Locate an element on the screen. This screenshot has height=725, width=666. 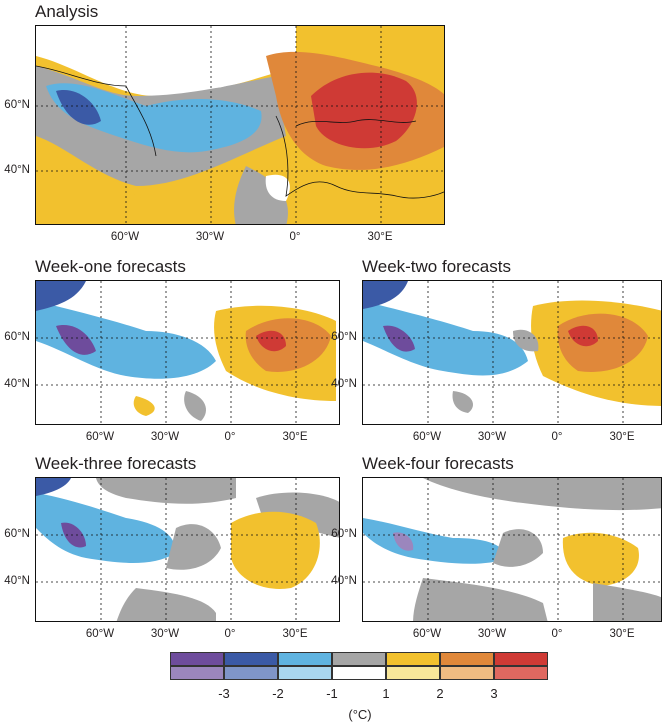
legend-unit: (°C) is located at coordinates (360, 714).